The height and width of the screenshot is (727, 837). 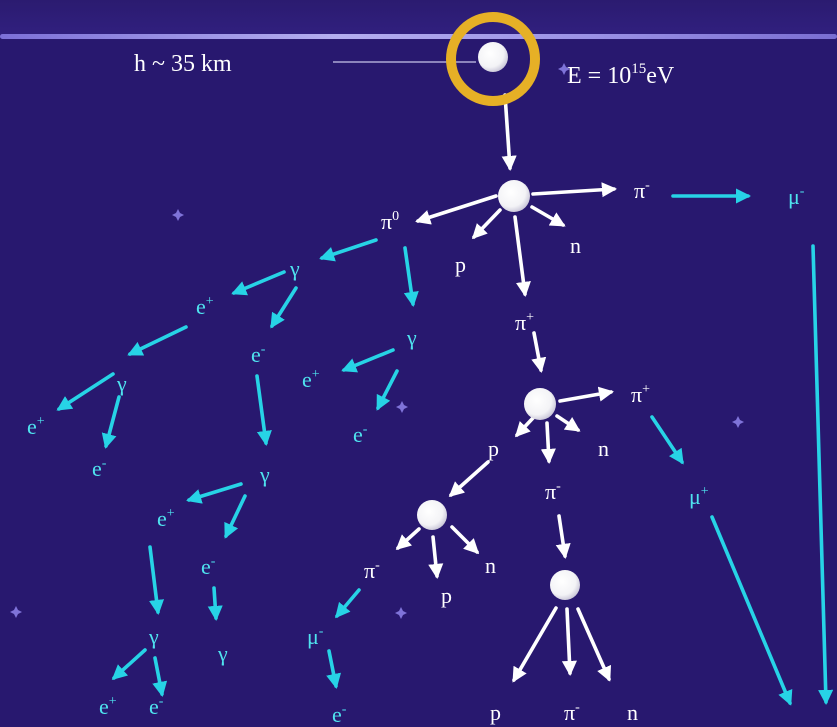 What do you see at coordinates (183, 64) in the screenshot?
I see `altitude-label: h ~ 35 km` at bounding box center [183, 64].